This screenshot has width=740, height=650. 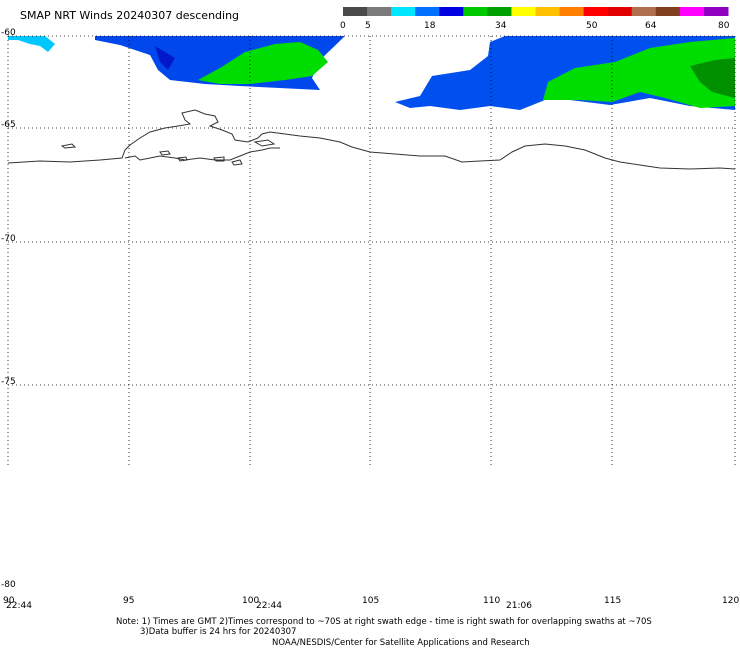 I want to click on time-label-3: 21:06, so click(x=519, y=606).